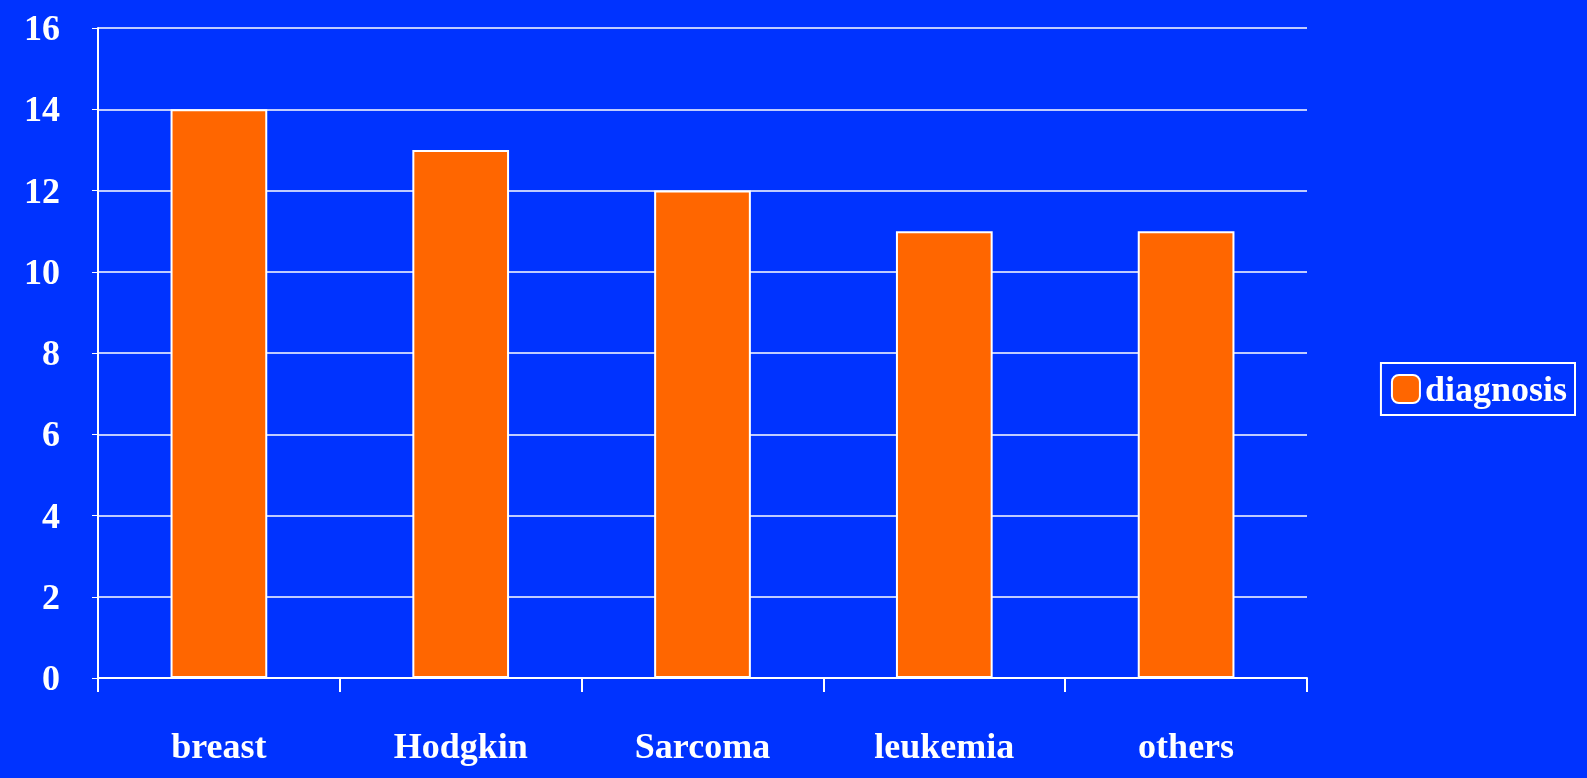 The height and width of the screenshot is (778, 1587). Describe the element at coordinates (702, 746) in the screenshot. I see `x-tick-label: Sarcoma` at that location.